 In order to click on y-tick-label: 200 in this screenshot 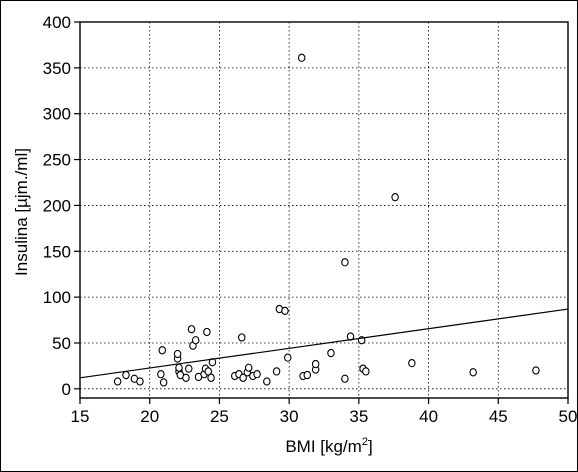, I will do `click(57, 205)`.